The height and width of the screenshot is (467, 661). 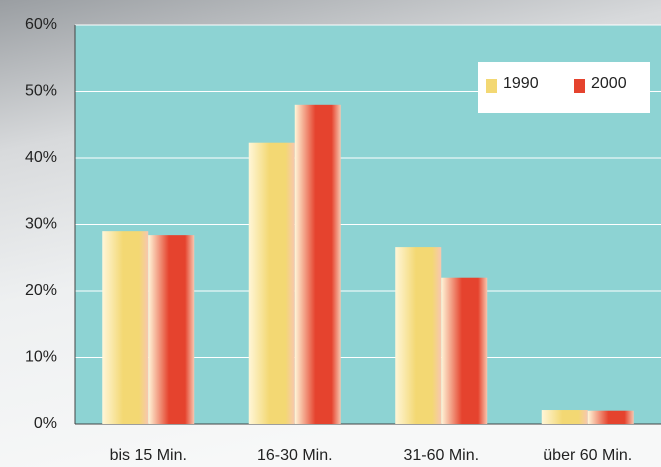 What do you see at coordinates (441, 455) in the screenshot?
I see `x-tick-label: 31-60 Min.` at bounding box center [441, 455].